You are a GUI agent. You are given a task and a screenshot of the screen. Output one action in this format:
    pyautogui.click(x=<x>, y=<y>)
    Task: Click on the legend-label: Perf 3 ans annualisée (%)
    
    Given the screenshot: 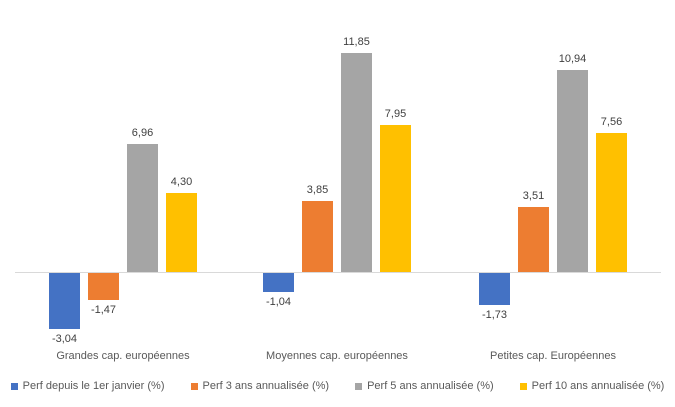 What is the action you would take?
    pyautogui.click(x=266, y=386)
    